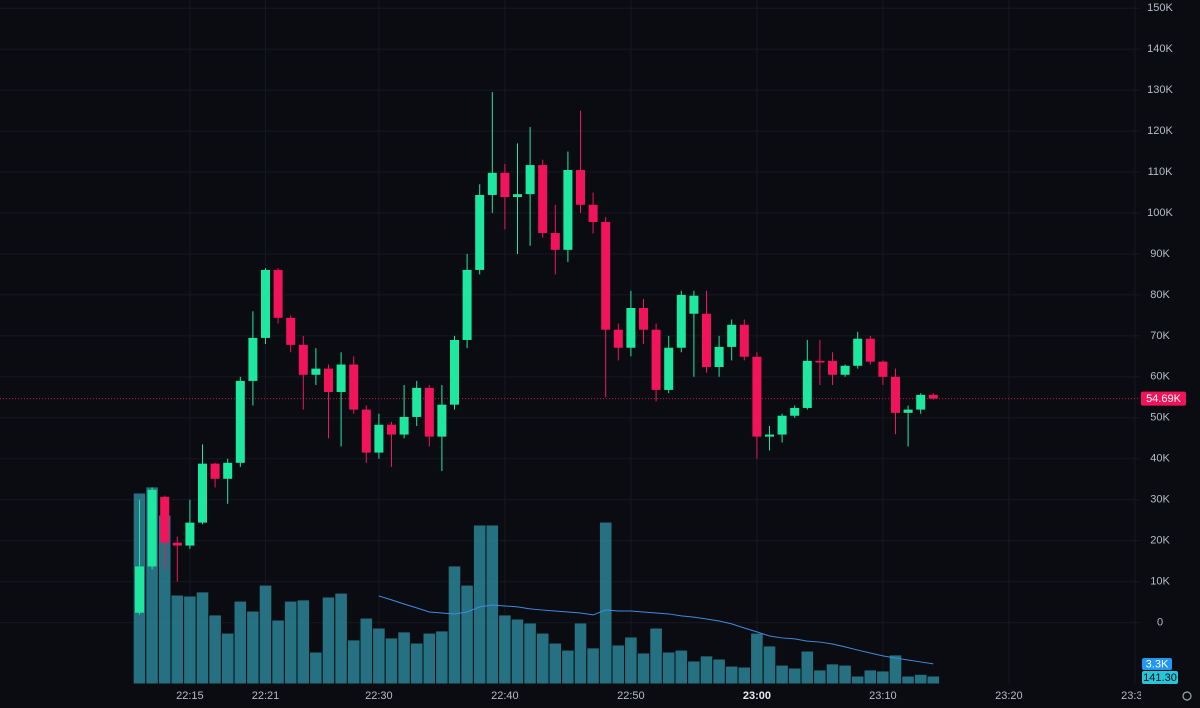  Describe the element at coordinates (631, 696) in the screenshot. I see `x-tick-label: 22:50` at that location.